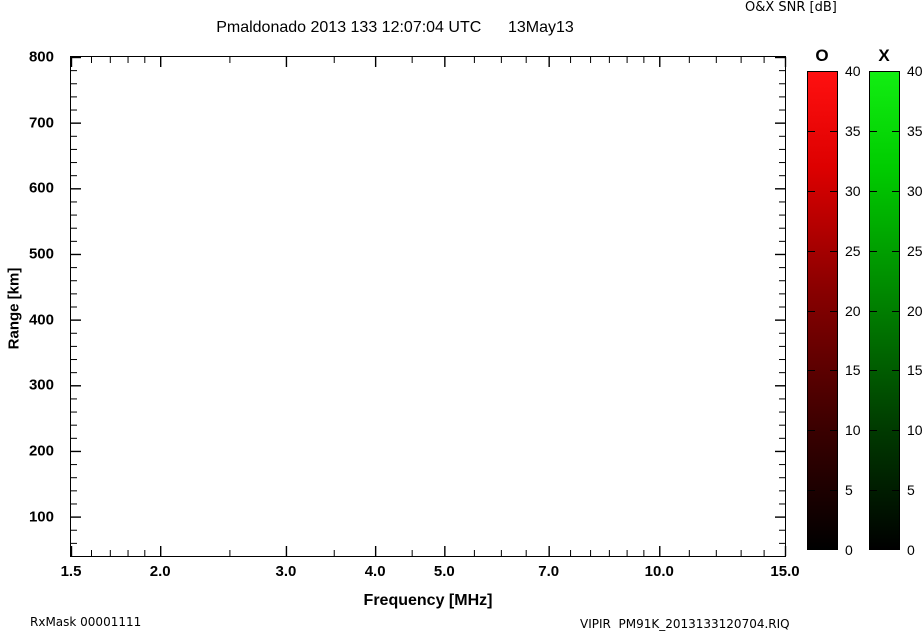 This screenshot has width=922, height=636. I want to click on x-tick-label: 7.0, so click(549, 571).